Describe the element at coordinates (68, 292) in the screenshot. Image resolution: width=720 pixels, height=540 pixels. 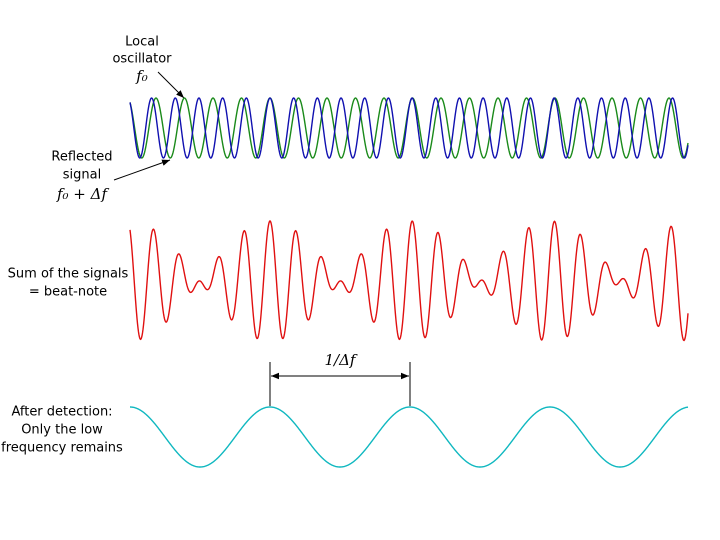
I see `label: = beat-note` at that location.